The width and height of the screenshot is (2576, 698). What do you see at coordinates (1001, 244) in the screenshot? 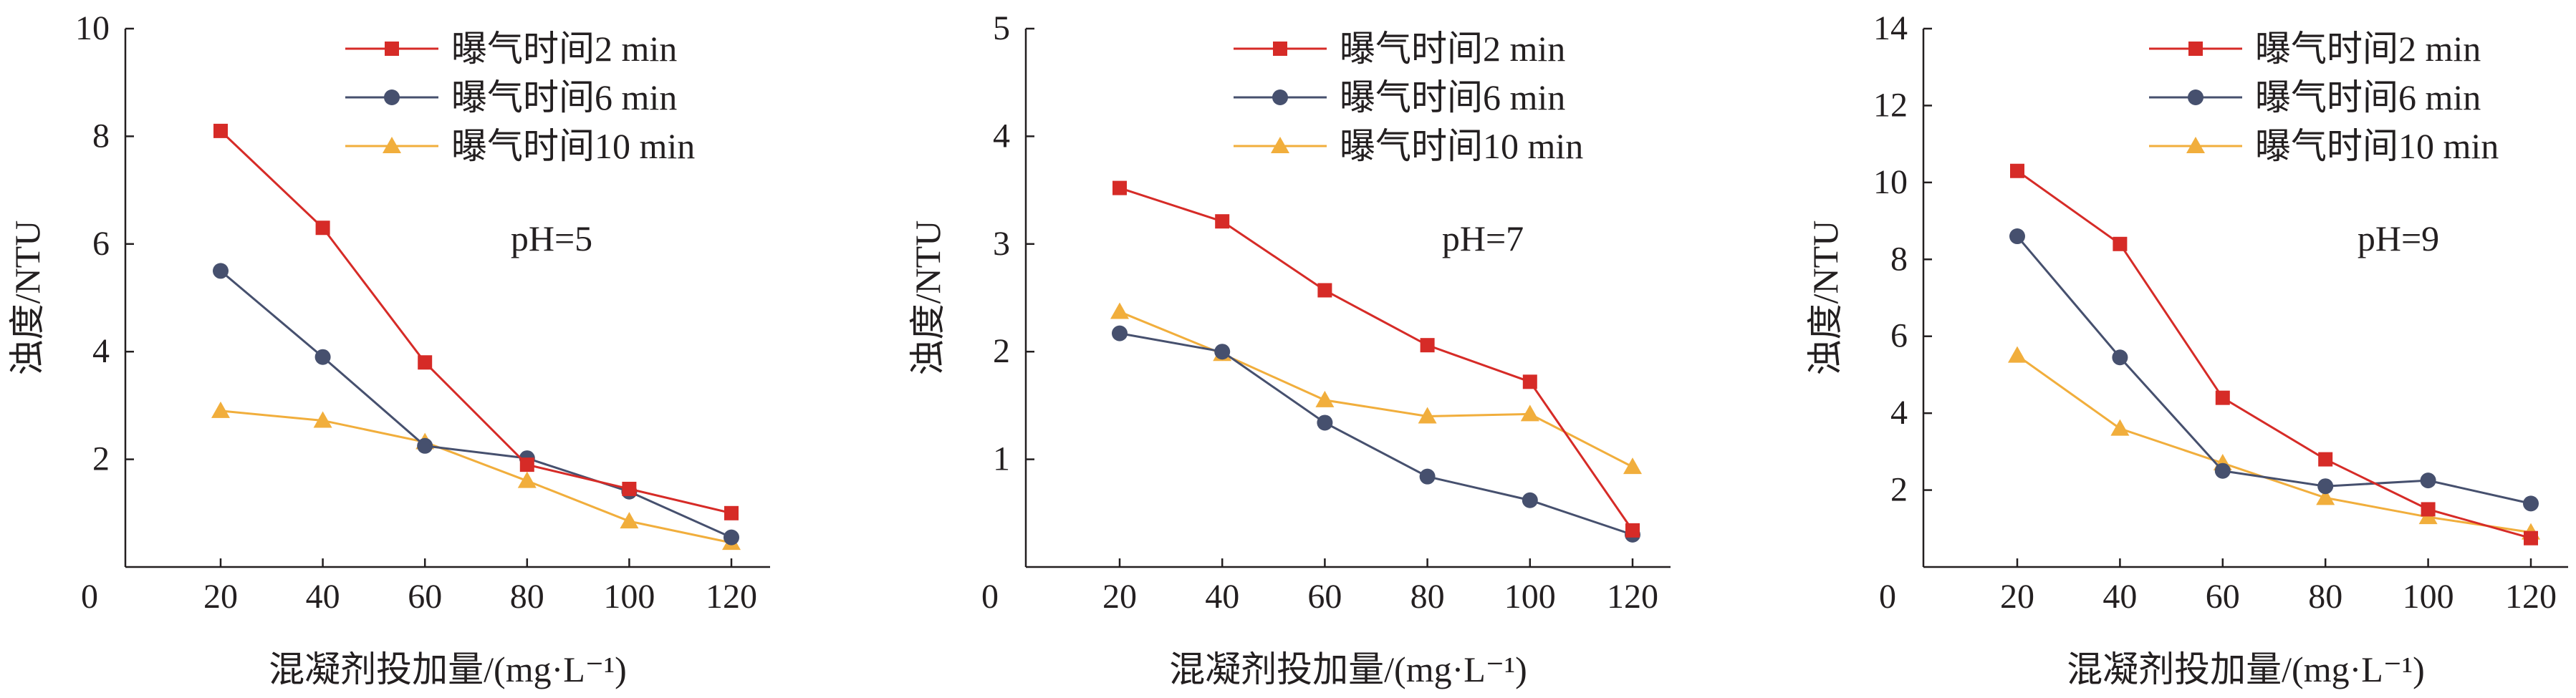
I see `y-tick-label: 3` at bounding box center [1001, 244].